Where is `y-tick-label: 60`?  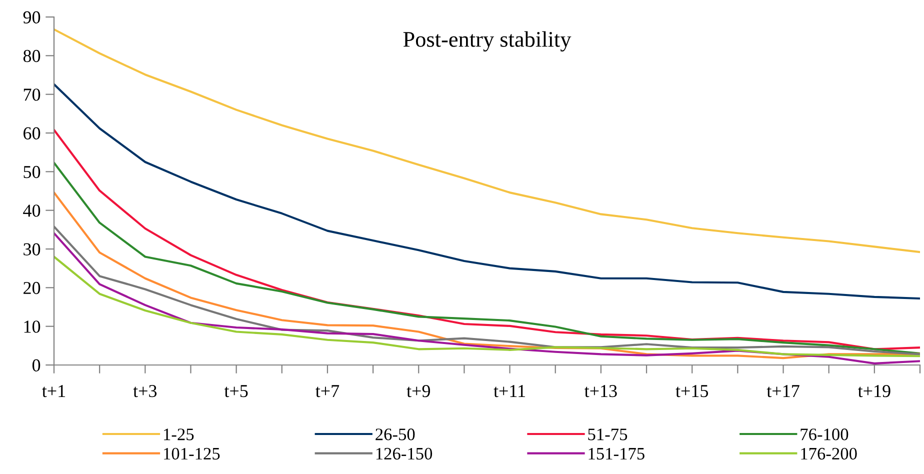
y-tick-label: 60 is located at coordinates (32, 133).